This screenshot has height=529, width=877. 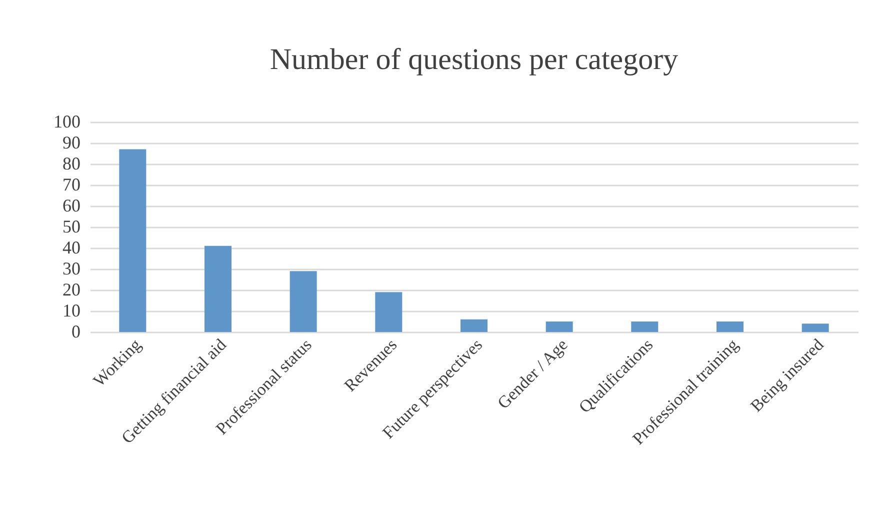 What do you see at coordinates (71, 184) in the screenshot?
I see `y-tick-label: 70` at bounding box center [71, 184].